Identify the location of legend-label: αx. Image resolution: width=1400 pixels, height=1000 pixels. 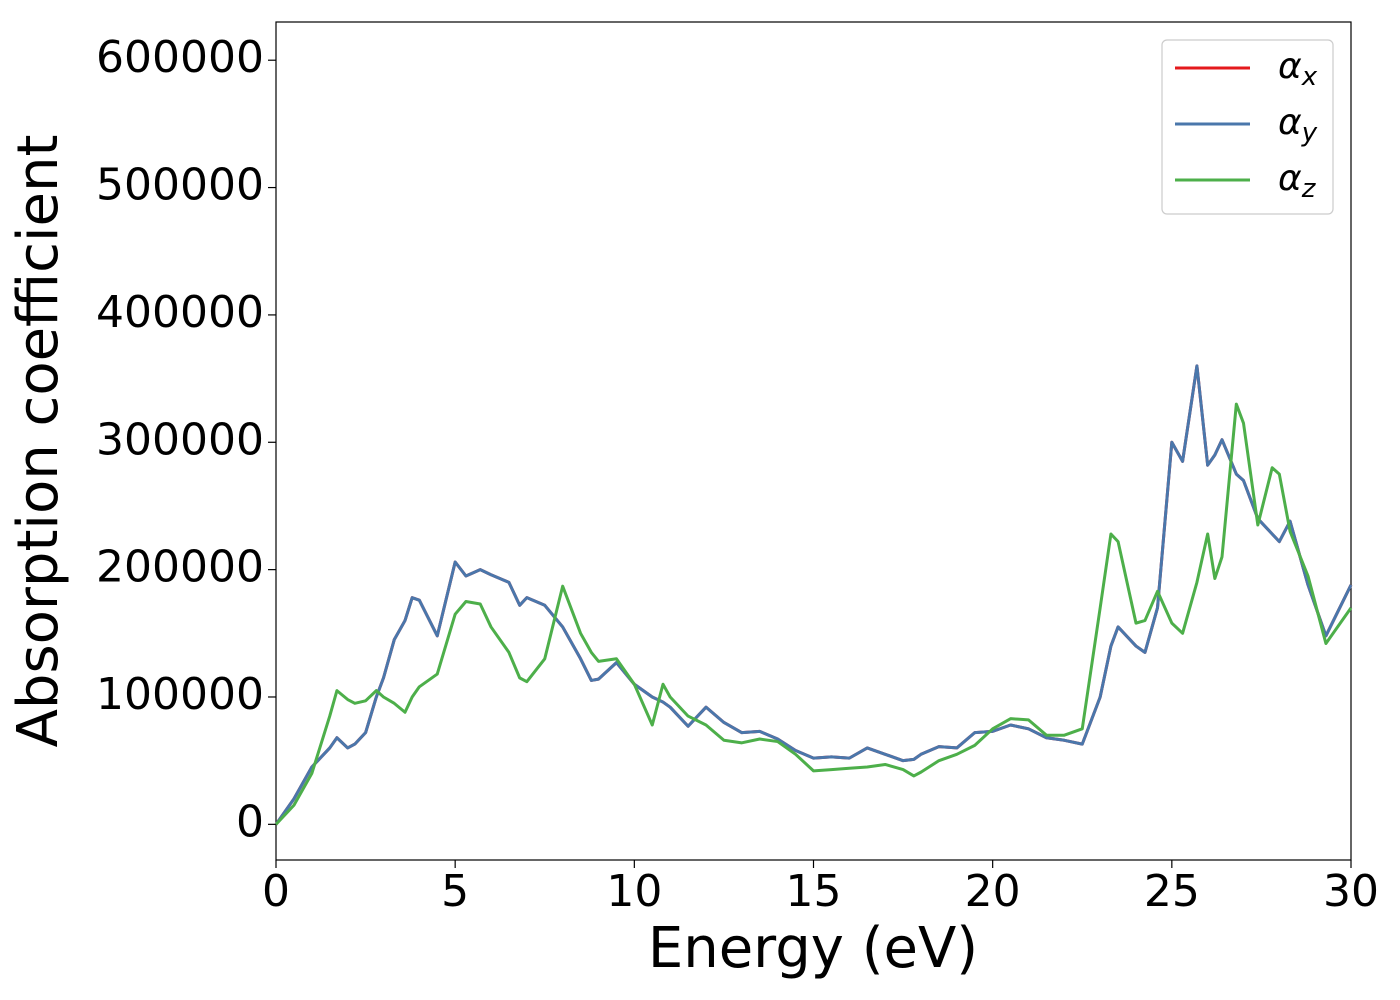
(1298, 69).